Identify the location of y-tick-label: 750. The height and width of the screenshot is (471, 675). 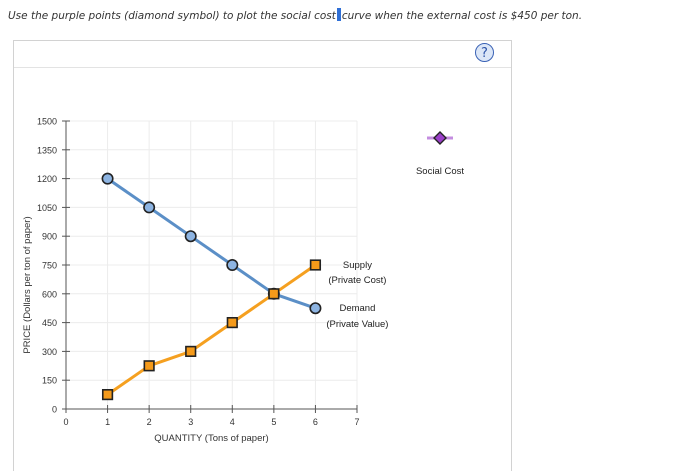
(49, 266).